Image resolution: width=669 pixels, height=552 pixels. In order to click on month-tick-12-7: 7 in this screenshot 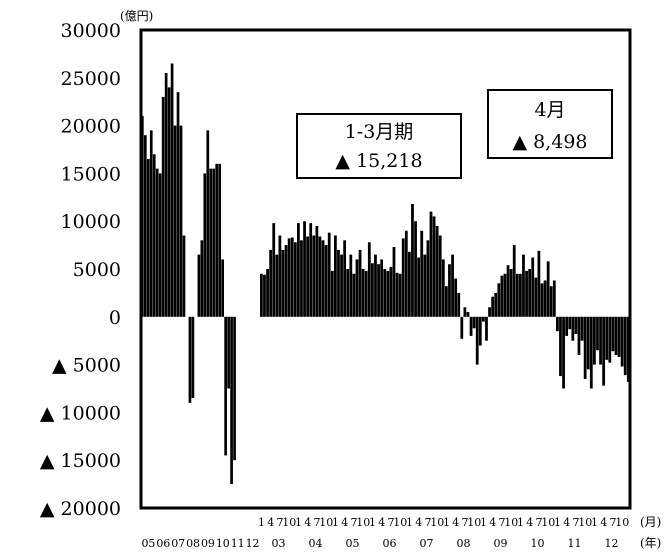, I will do `click(613, 522)`.